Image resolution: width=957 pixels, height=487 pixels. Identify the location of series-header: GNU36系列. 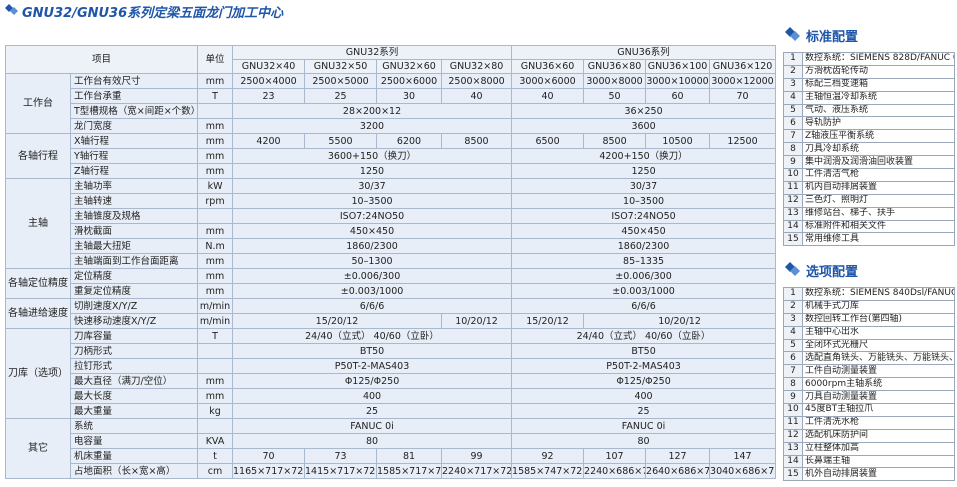
(644, 52).